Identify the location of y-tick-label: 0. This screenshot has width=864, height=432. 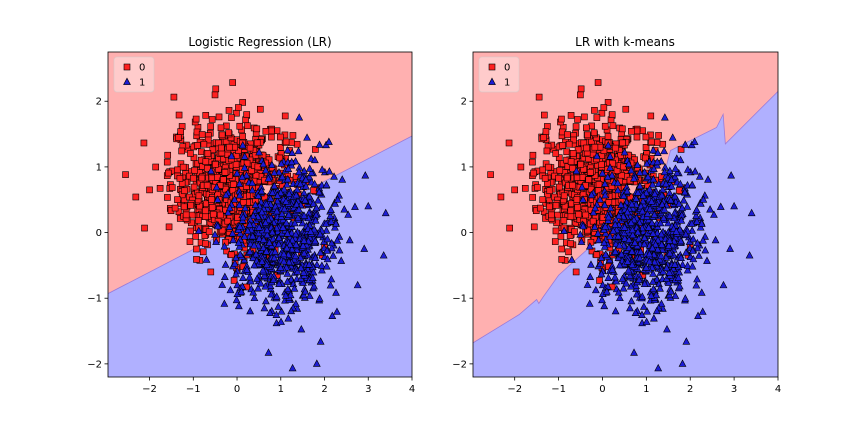
(464, 233).